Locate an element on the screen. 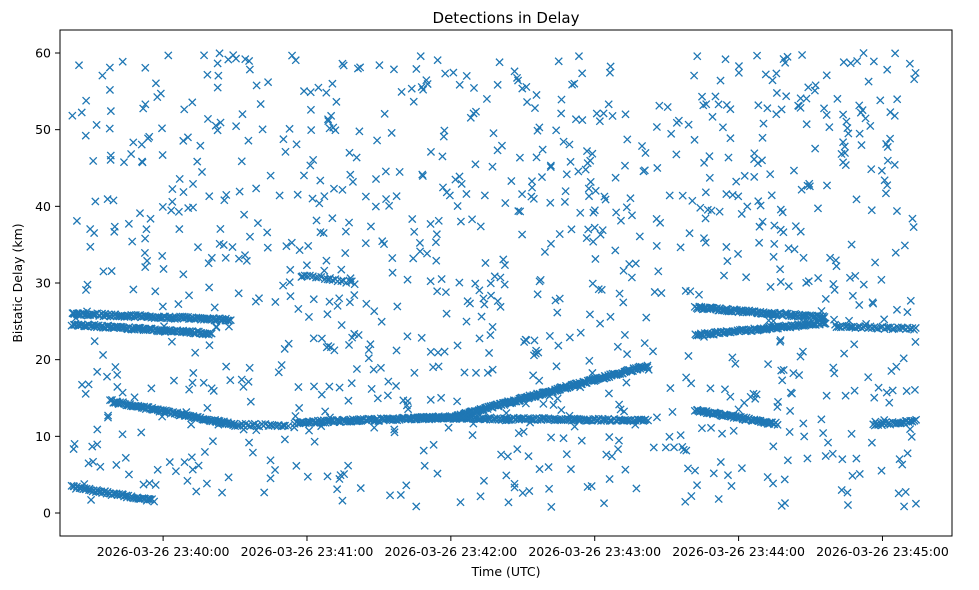  y-tick-label: 10 is located at coordinates (43, 436).